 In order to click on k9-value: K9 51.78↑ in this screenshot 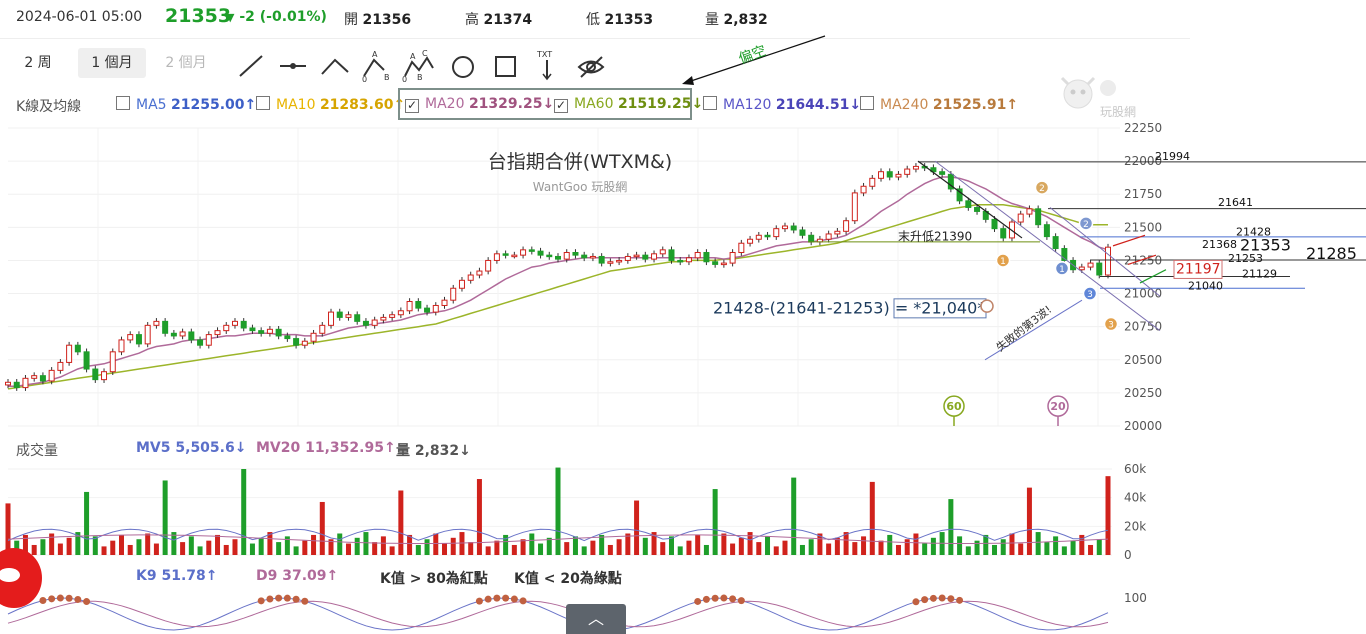, I will do `click(177, 576)`.